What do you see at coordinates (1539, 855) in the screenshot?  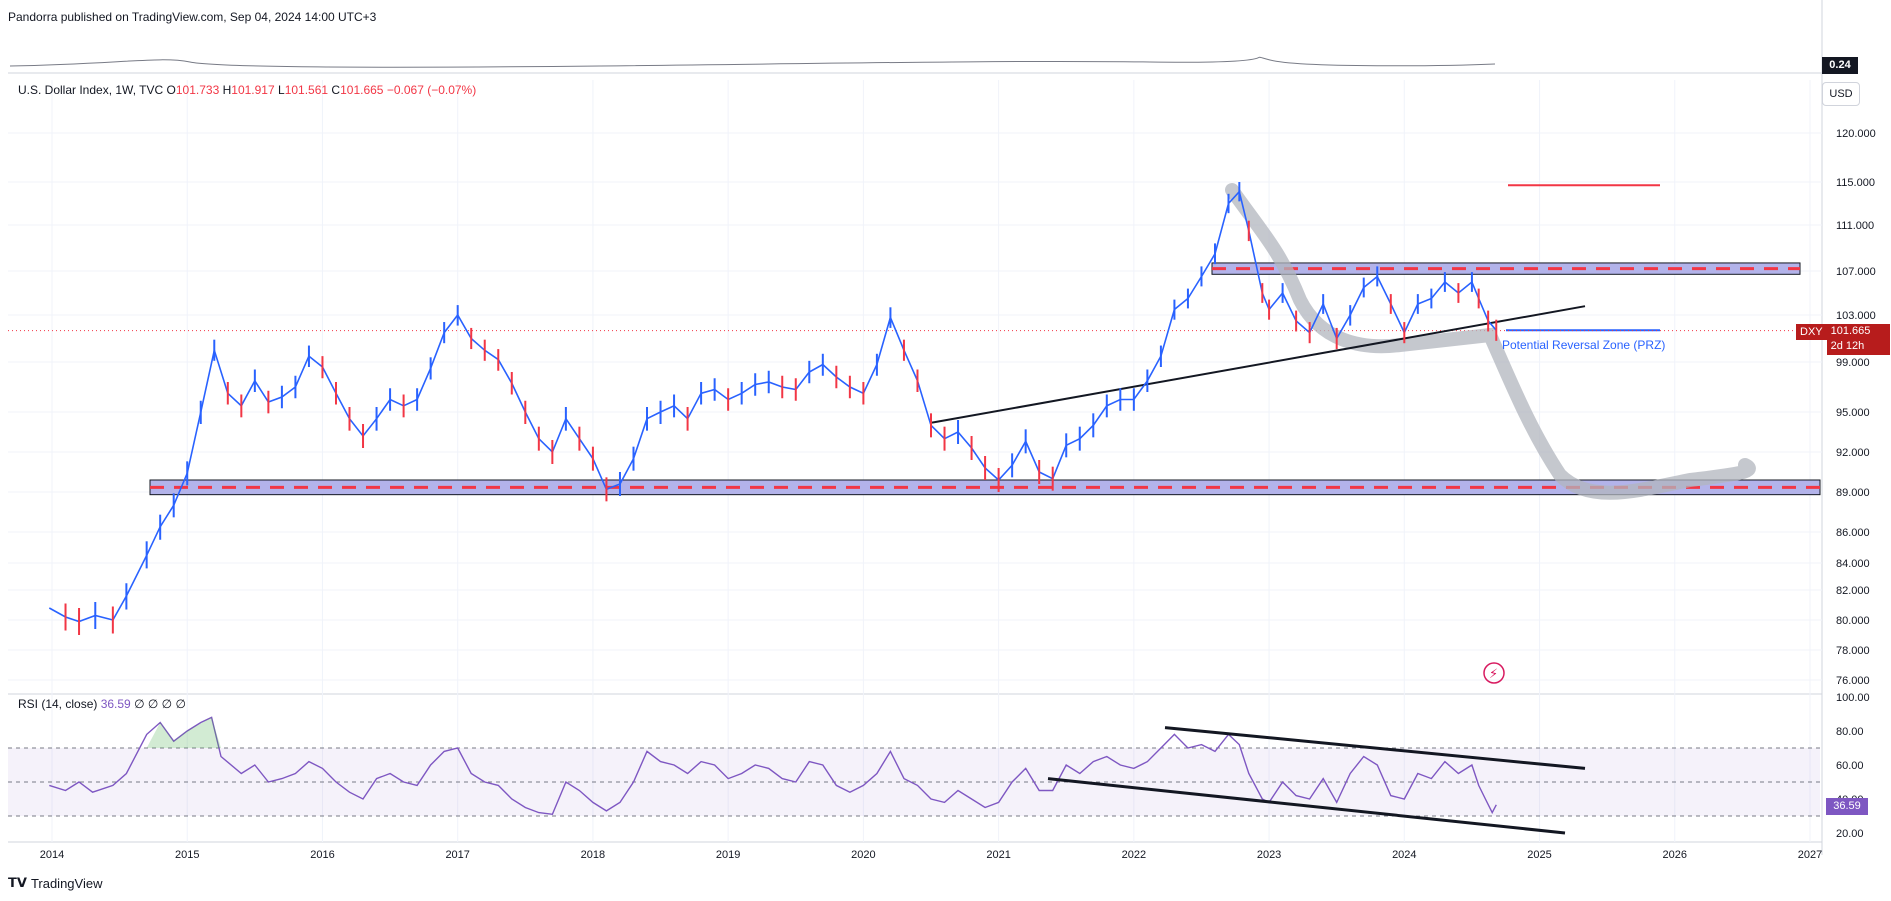 I see `x-tick-label: 2025` at bounding box center [1539, 855].